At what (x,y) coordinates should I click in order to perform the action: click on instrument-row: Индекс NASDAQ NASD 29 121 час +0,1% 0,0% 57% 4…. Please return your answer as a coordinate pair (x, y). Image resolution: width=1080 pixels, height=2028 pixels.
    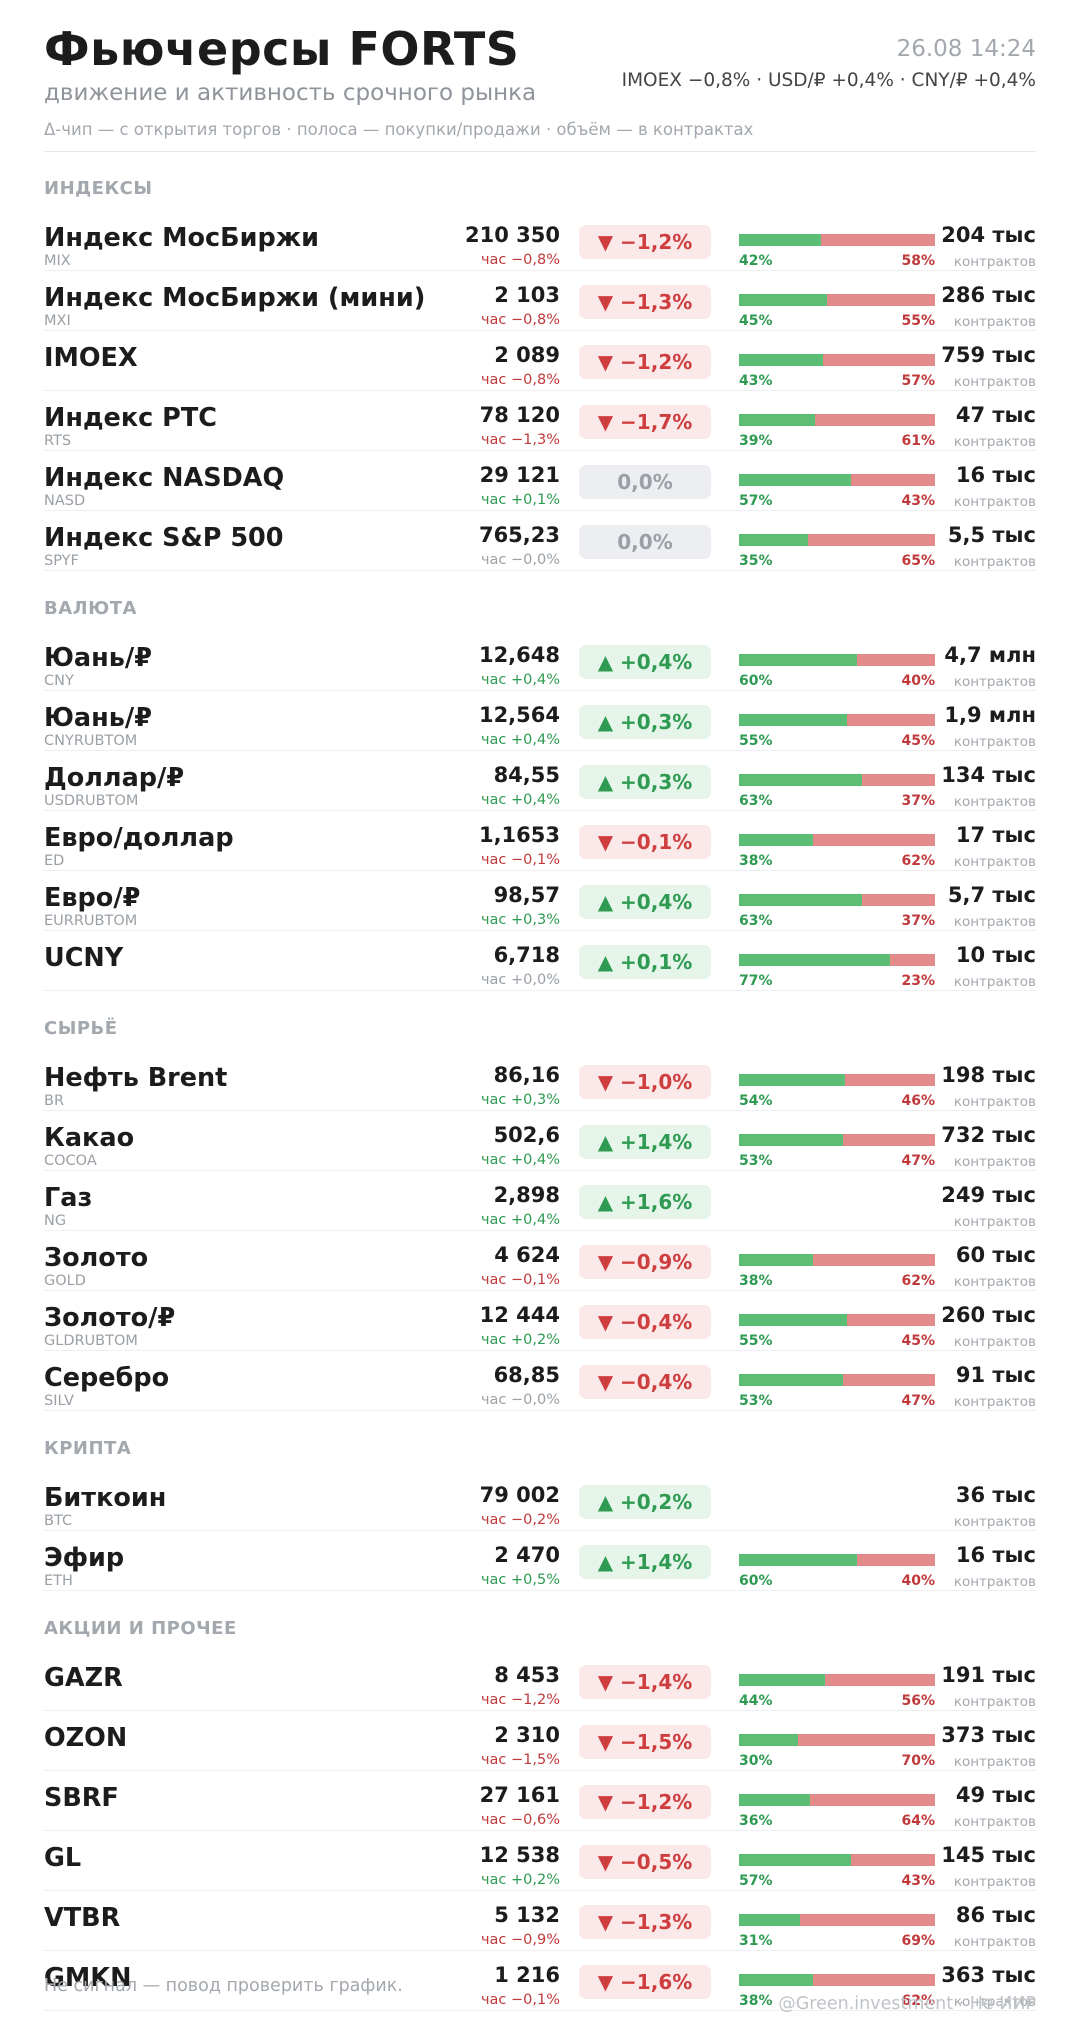
    Looking at the image, I should click on (540, 481).